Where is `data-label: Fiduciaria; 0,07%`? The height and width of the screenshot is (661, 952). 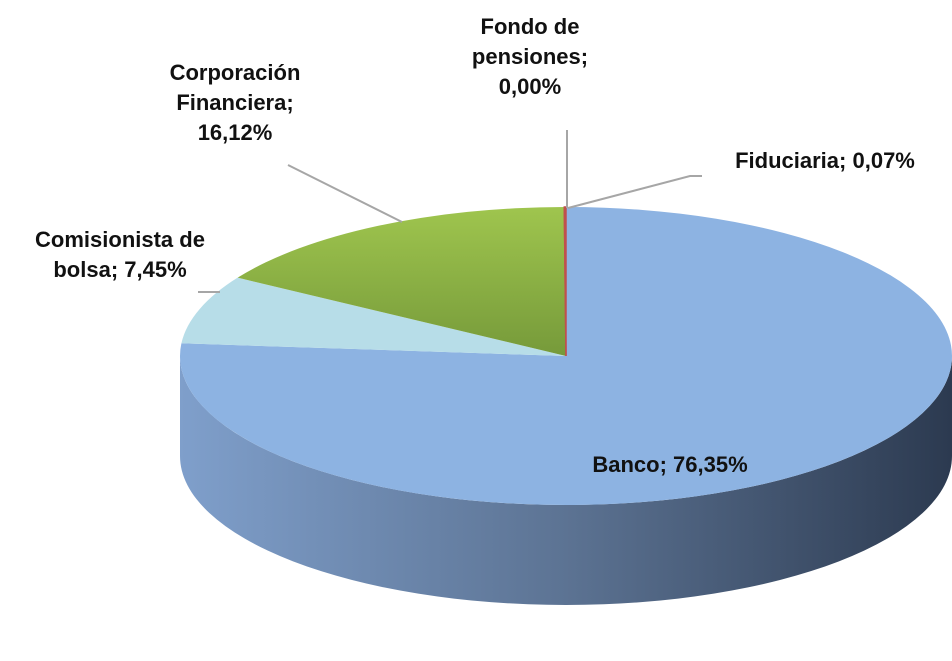 data-label: Fiduciaria; 0,07% is located at coordinates (825, 161).